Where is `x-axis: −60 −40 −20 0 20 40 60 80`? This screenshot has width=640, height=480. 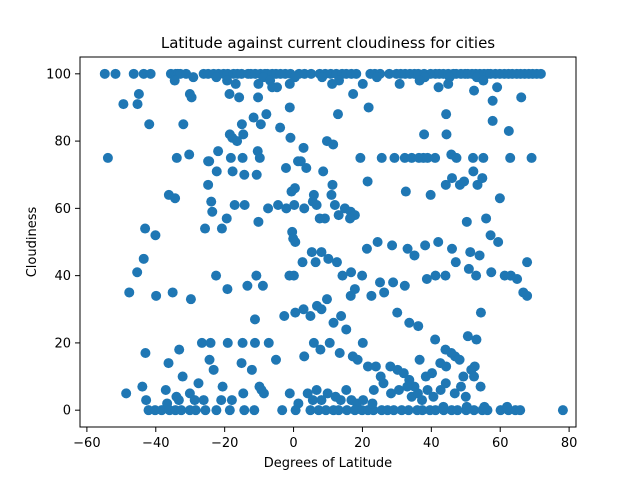 x-axis: −60 −40 −20 0 20 40 60 80 is located at coordinates (325, 439).